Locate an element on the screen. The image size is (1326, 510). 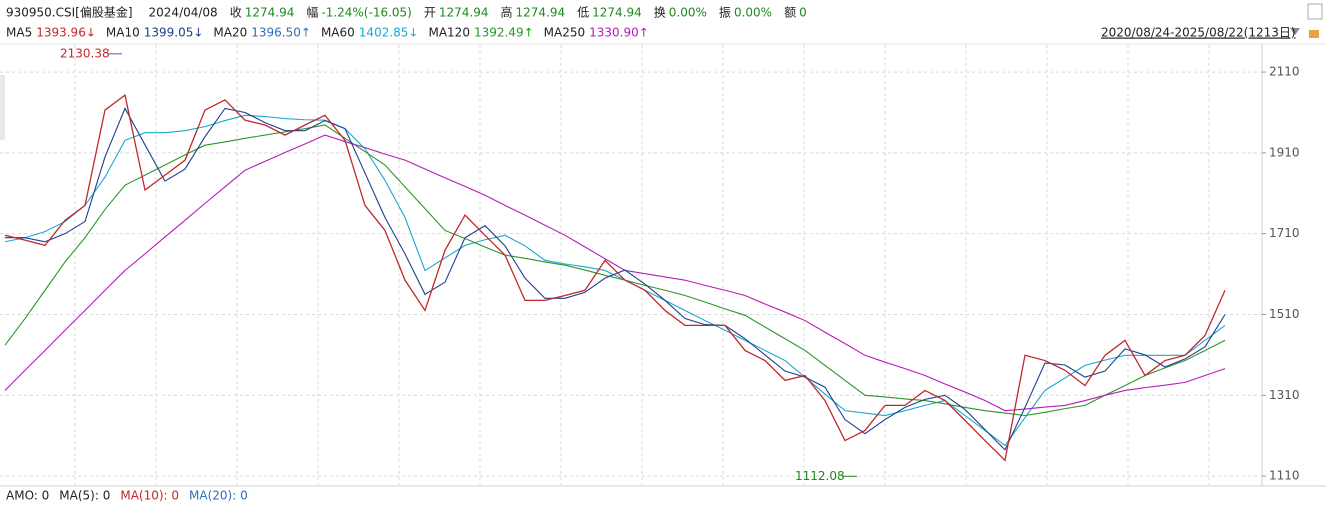
field-label: 振 is located at coordinates (725, 13).